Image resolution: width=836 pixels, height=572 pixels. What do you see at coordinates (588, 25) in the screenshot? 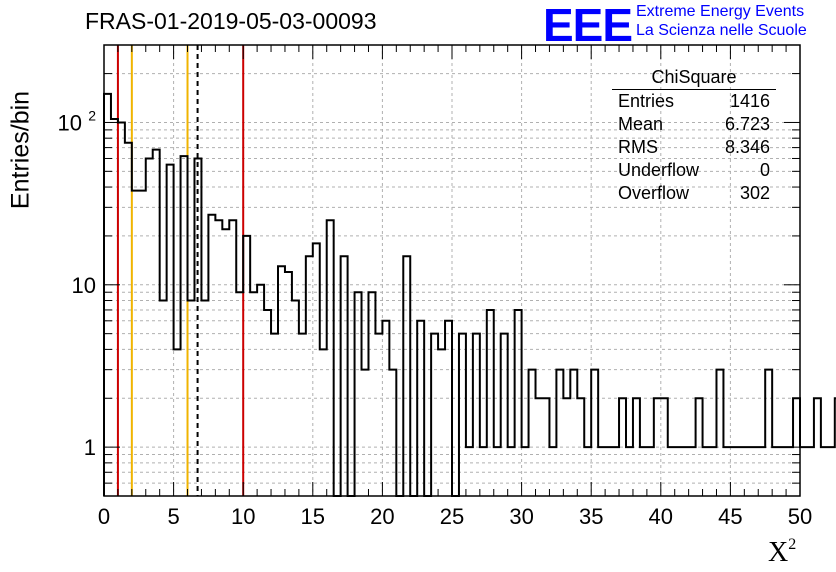
I see `eee-logo: EEE` at bounding box center [588, 25].